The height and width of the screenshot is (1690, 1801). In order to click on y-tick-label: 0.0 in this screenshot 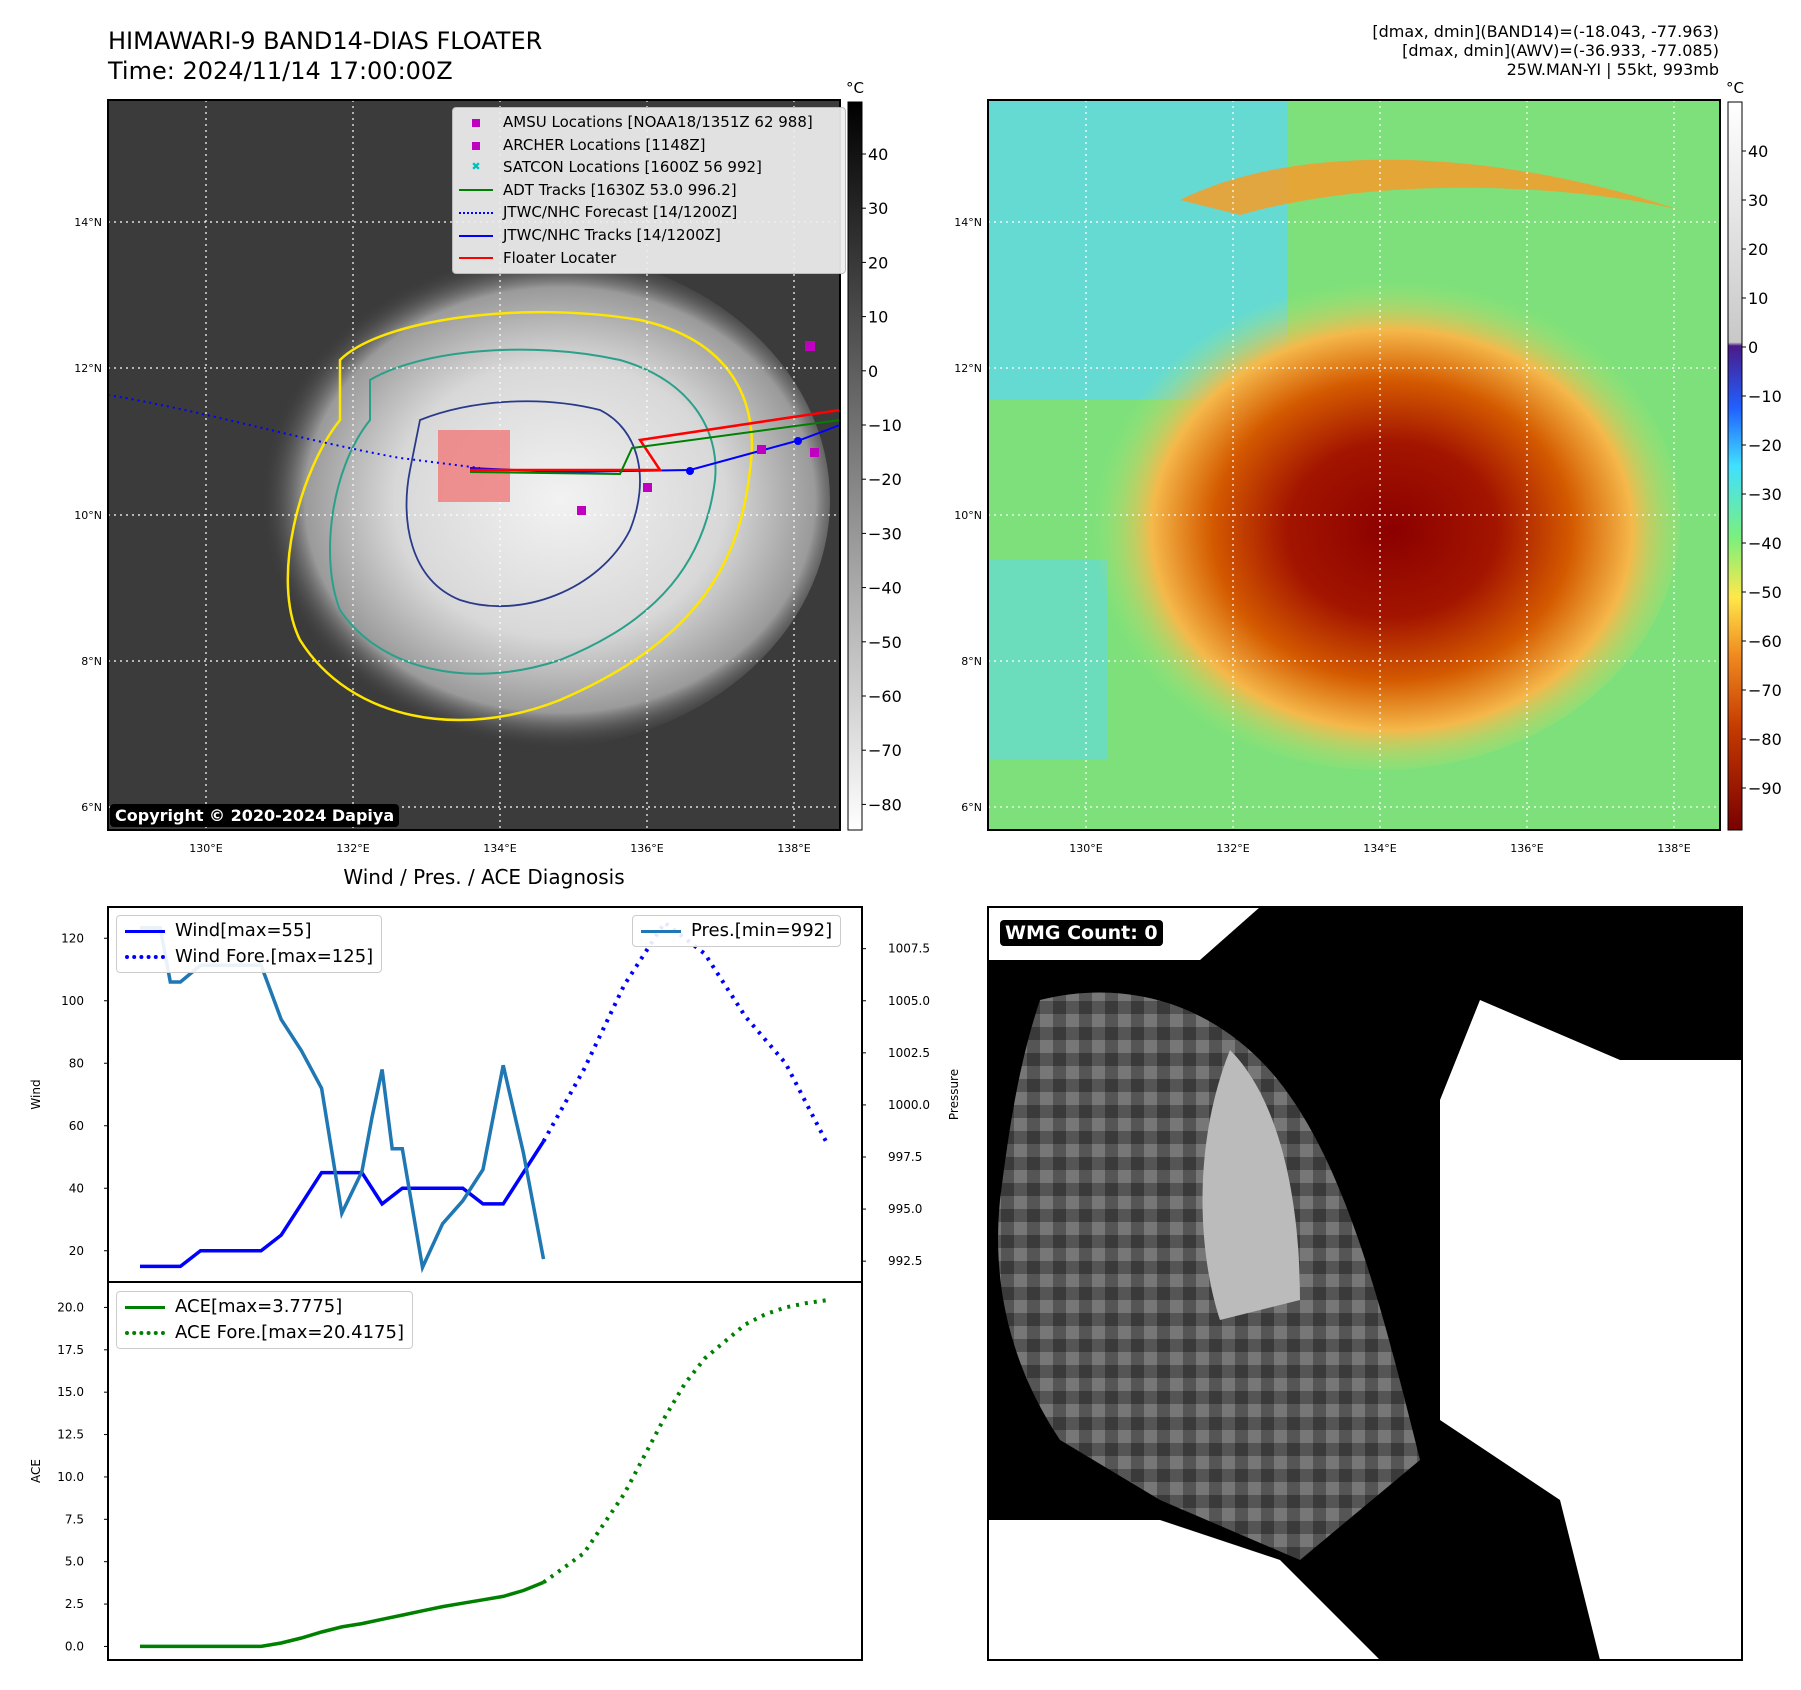, I will do `click(74, 1646)`.